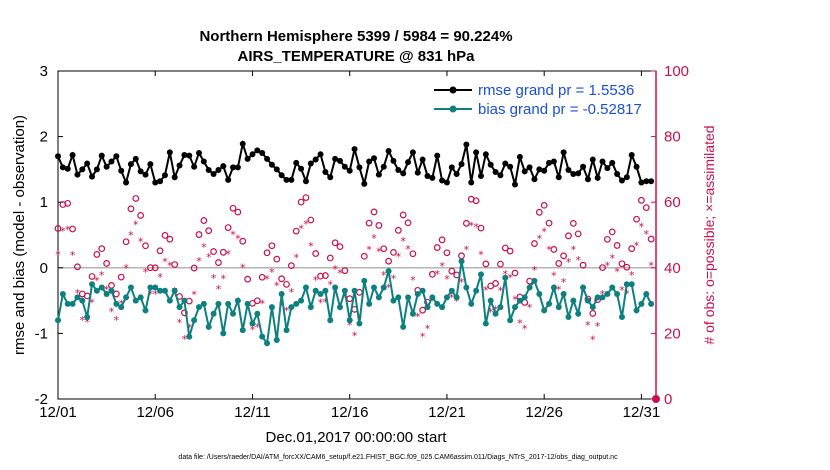  Describe the element at coordinates (668, 399) in the screenshot. I see `y2-tick-label: 0` at that location.